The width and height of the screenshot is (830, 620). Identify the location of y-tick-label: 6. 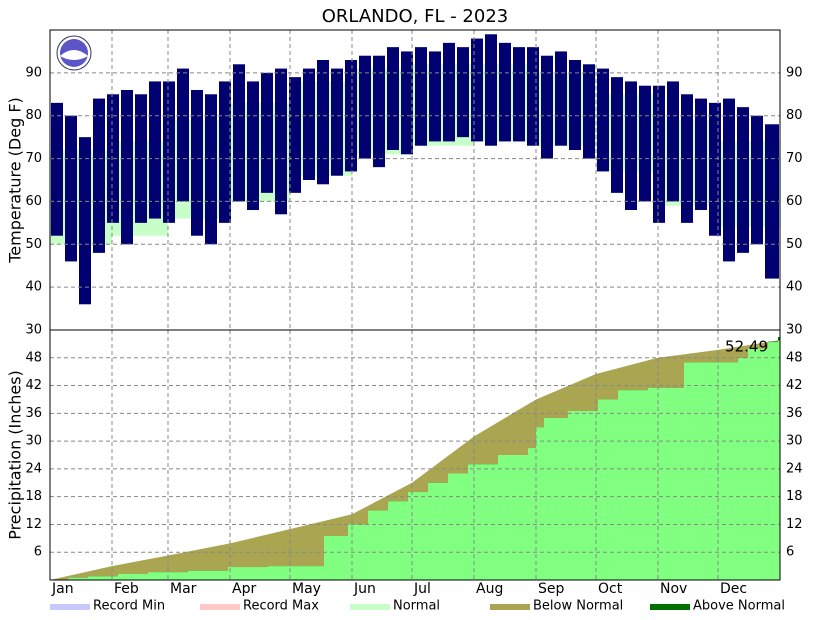
(790, 552).